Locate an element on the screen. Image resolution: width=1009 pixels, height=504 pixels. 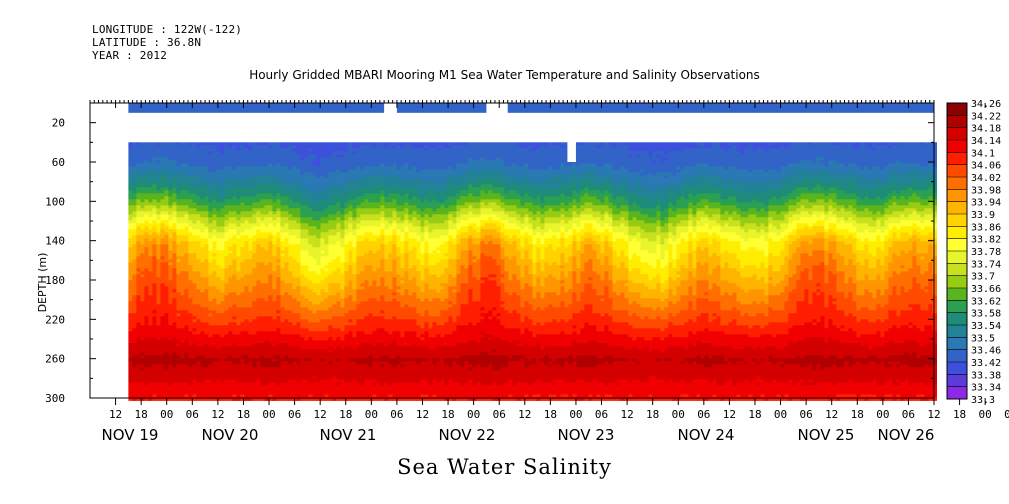
colorbar-label: 33.66 is located at coordinates (986, 289).